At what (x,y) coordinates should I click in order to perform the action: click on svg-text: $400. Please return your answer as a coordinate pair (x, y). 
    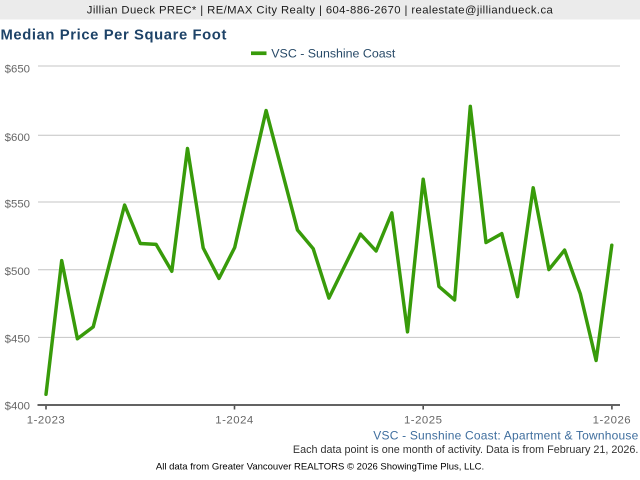
    Looking at the image, I should click on (17, 407).